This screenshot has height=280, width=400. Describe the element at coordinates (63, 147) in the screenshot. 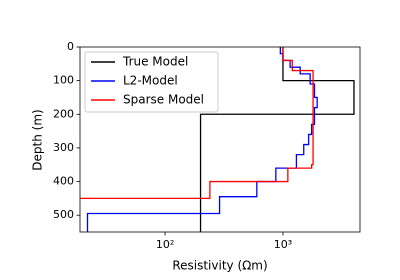

I see `y-tick-label: 300` at that location.